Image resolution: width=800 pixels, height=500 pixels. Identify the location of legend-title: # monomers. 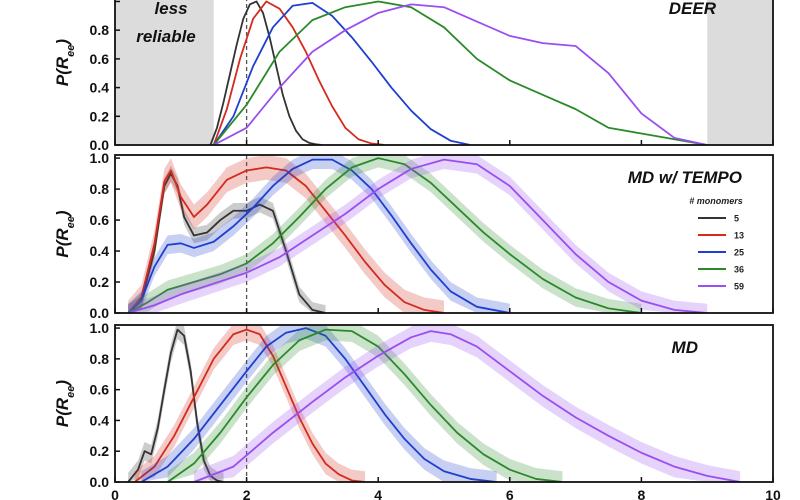
(716, 201).